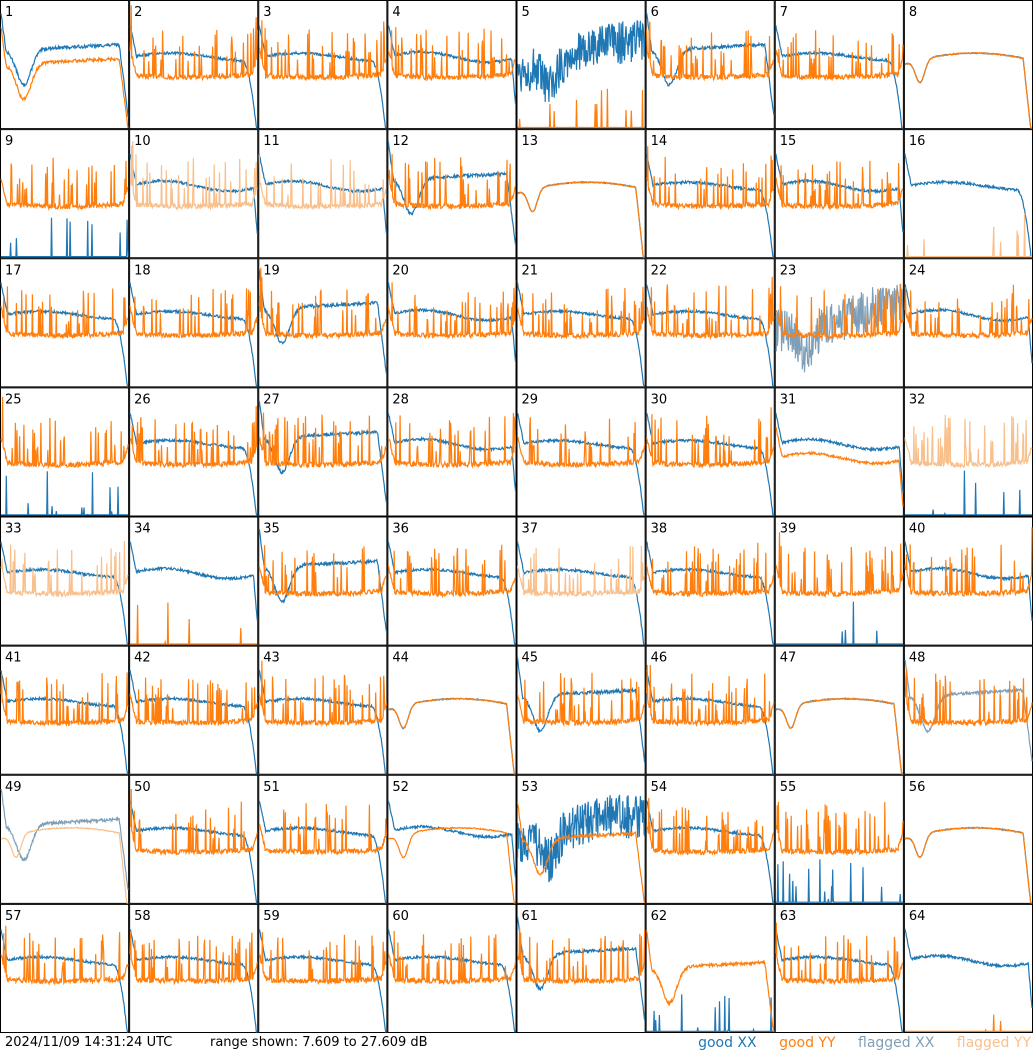  What do you see at coordinates (142, 658) in the screenshot?
I see `panel-label: 42` at bounding box center [142, 658].